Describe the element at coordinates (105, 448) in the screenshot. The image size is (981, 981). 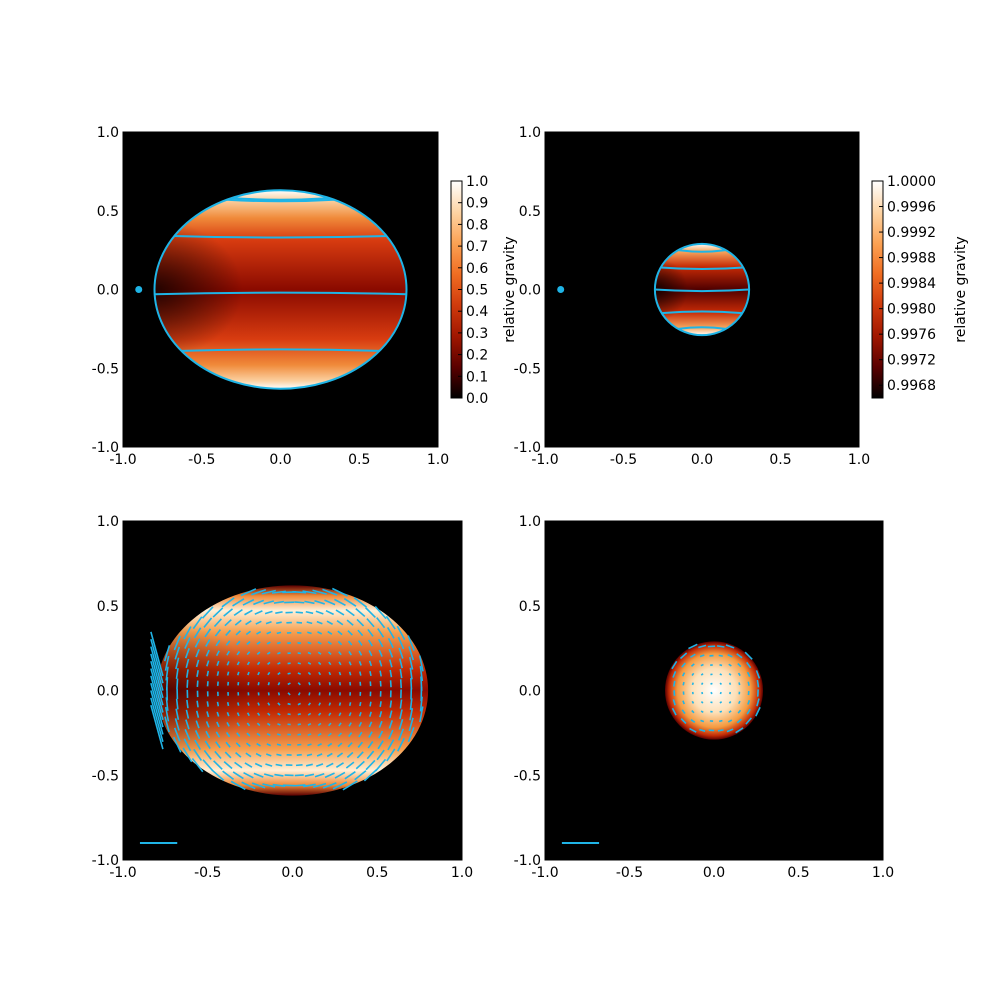
I see `y-tick-label: -1.0` at that location.